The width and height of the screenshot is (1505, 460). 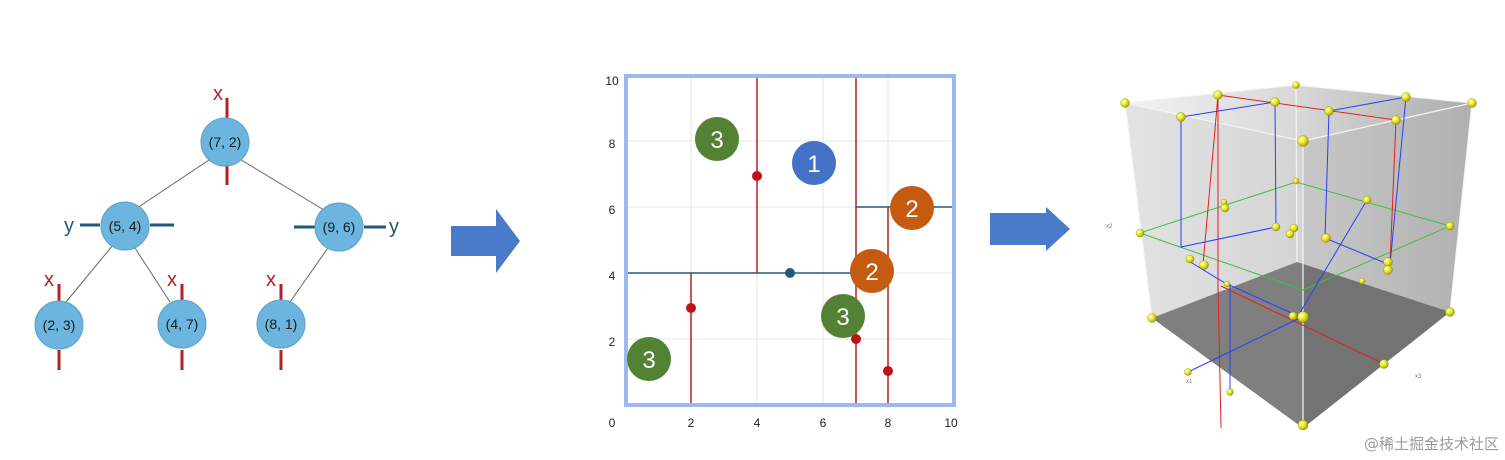 I want to click on cube-axis-label: x3, so click(x=1418, y=377).